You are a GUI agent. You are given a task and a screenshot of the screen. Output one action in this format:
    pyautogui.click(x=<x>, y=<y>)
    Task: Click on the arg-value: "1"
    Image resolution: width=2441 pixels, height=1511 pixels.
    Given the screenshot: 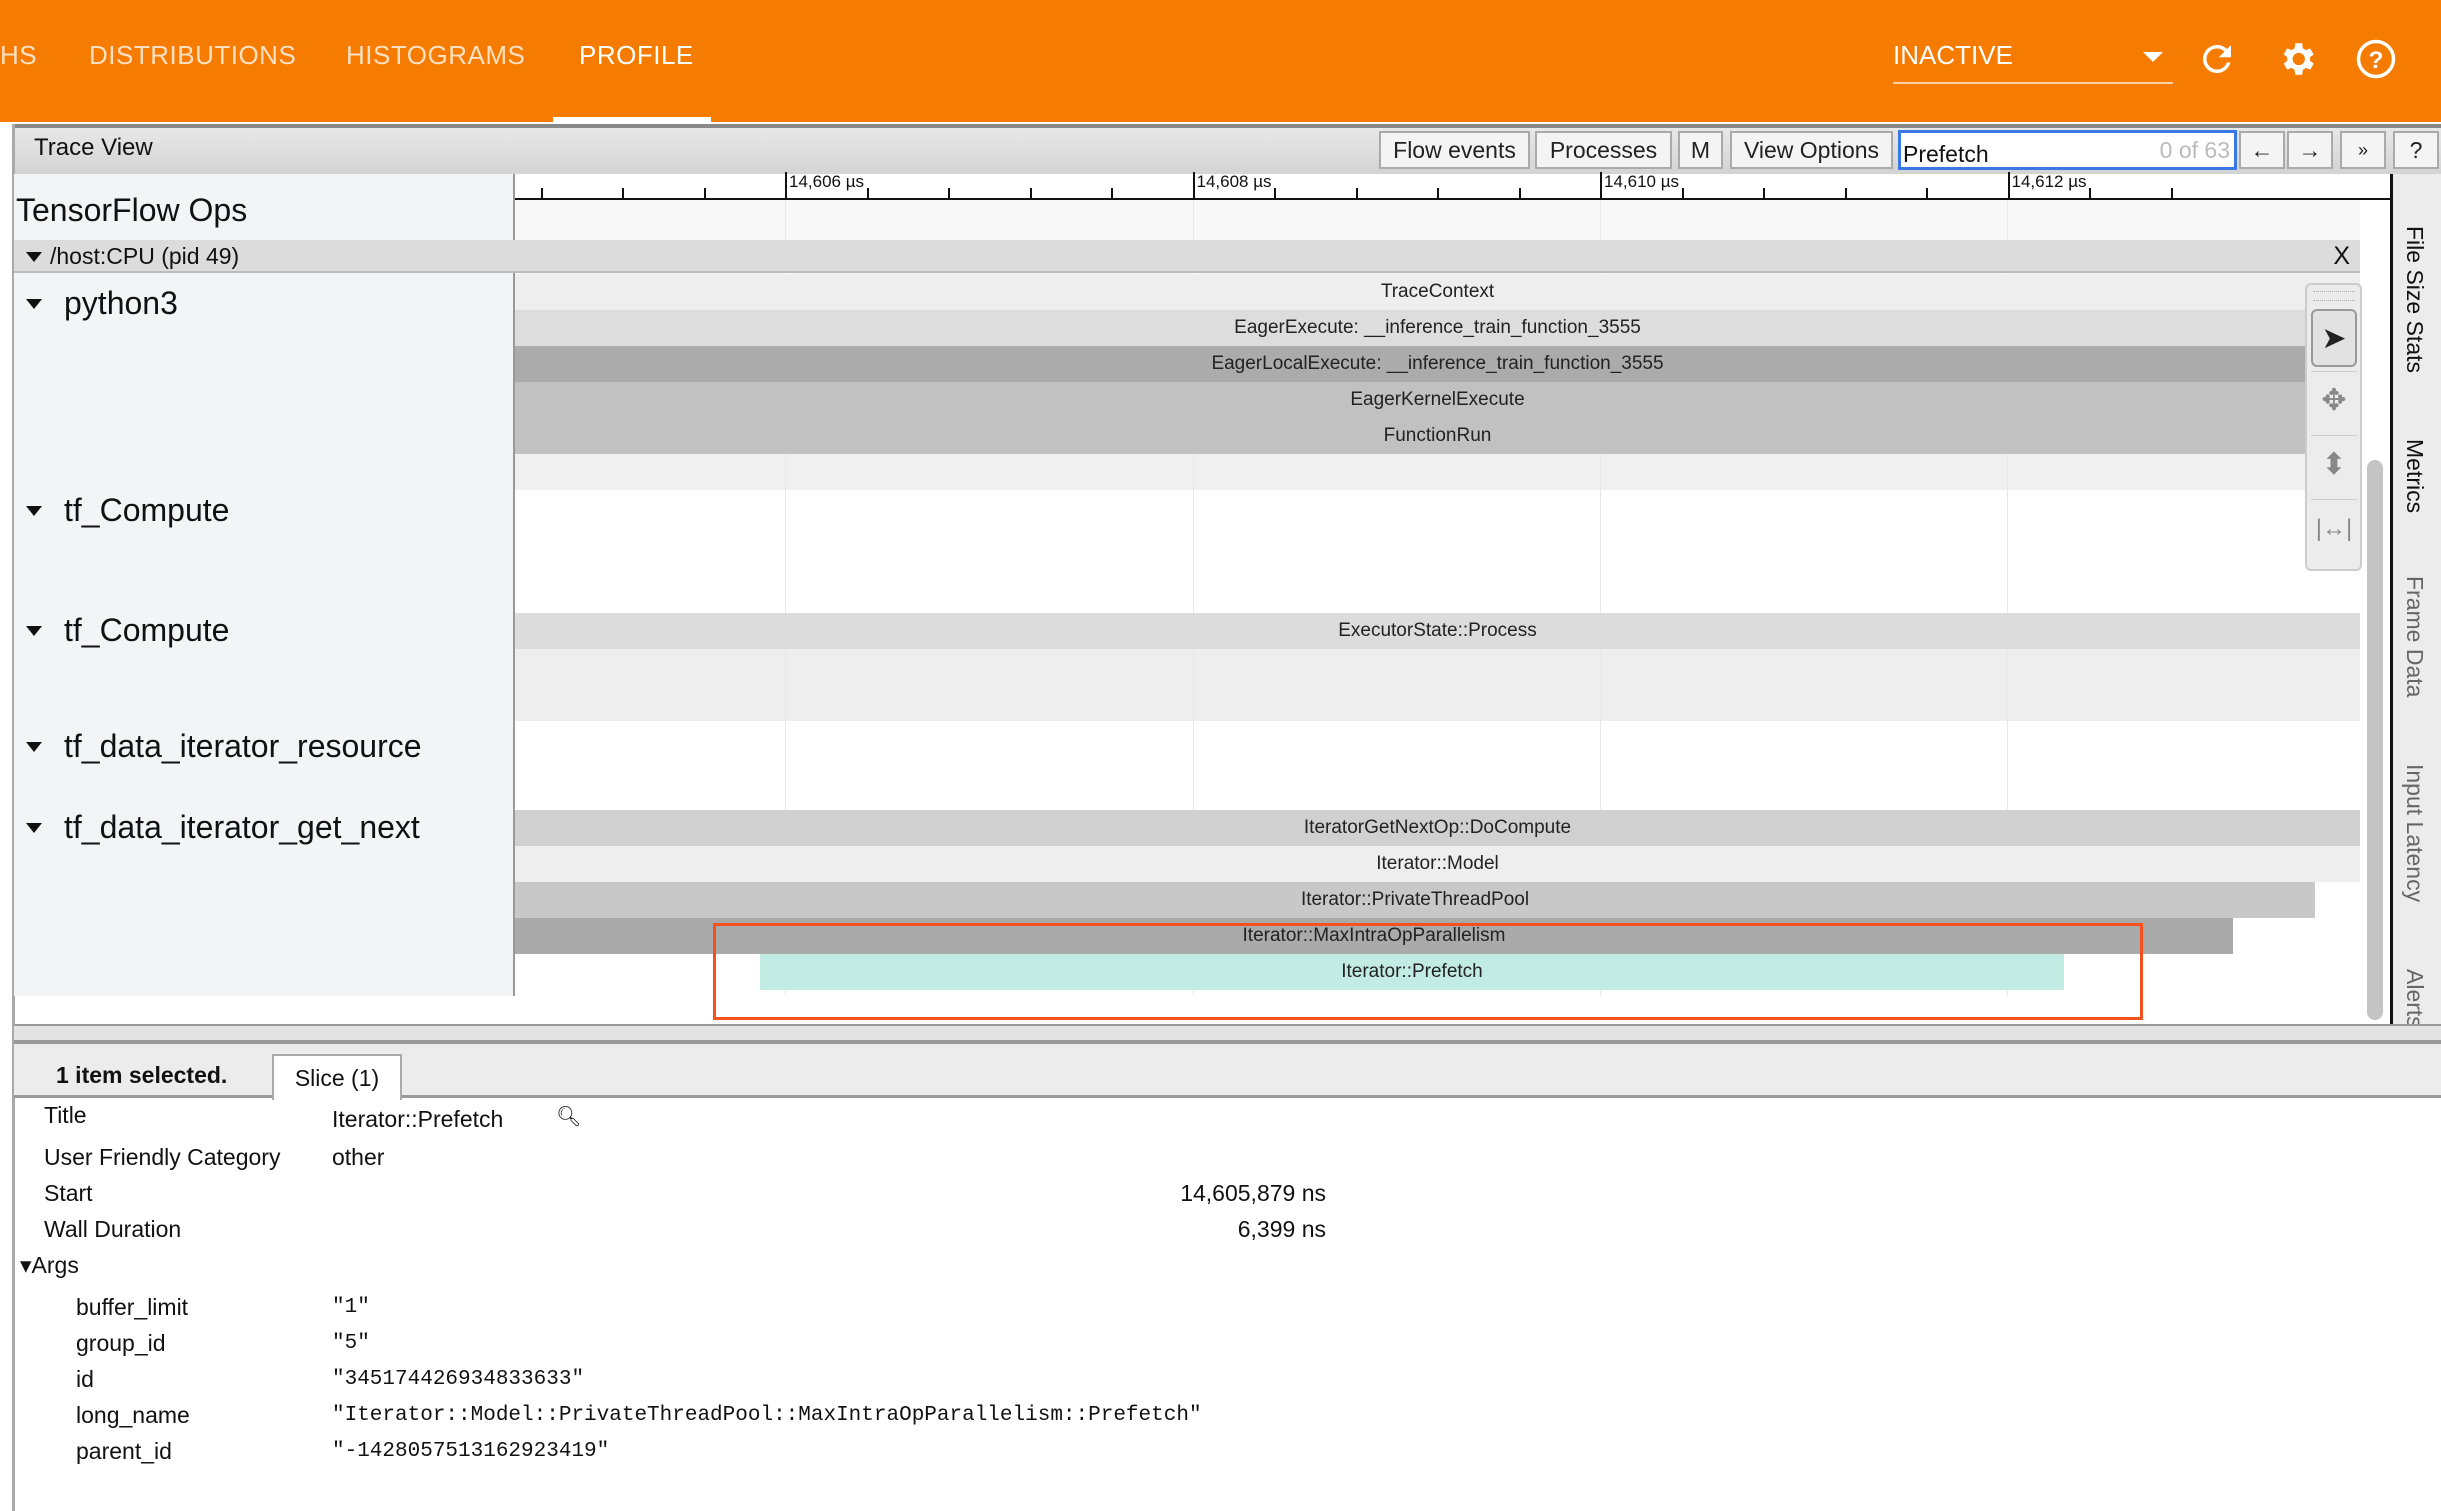 What is the action you would take?
    pyautogui.click(x=351, y=1307)
    